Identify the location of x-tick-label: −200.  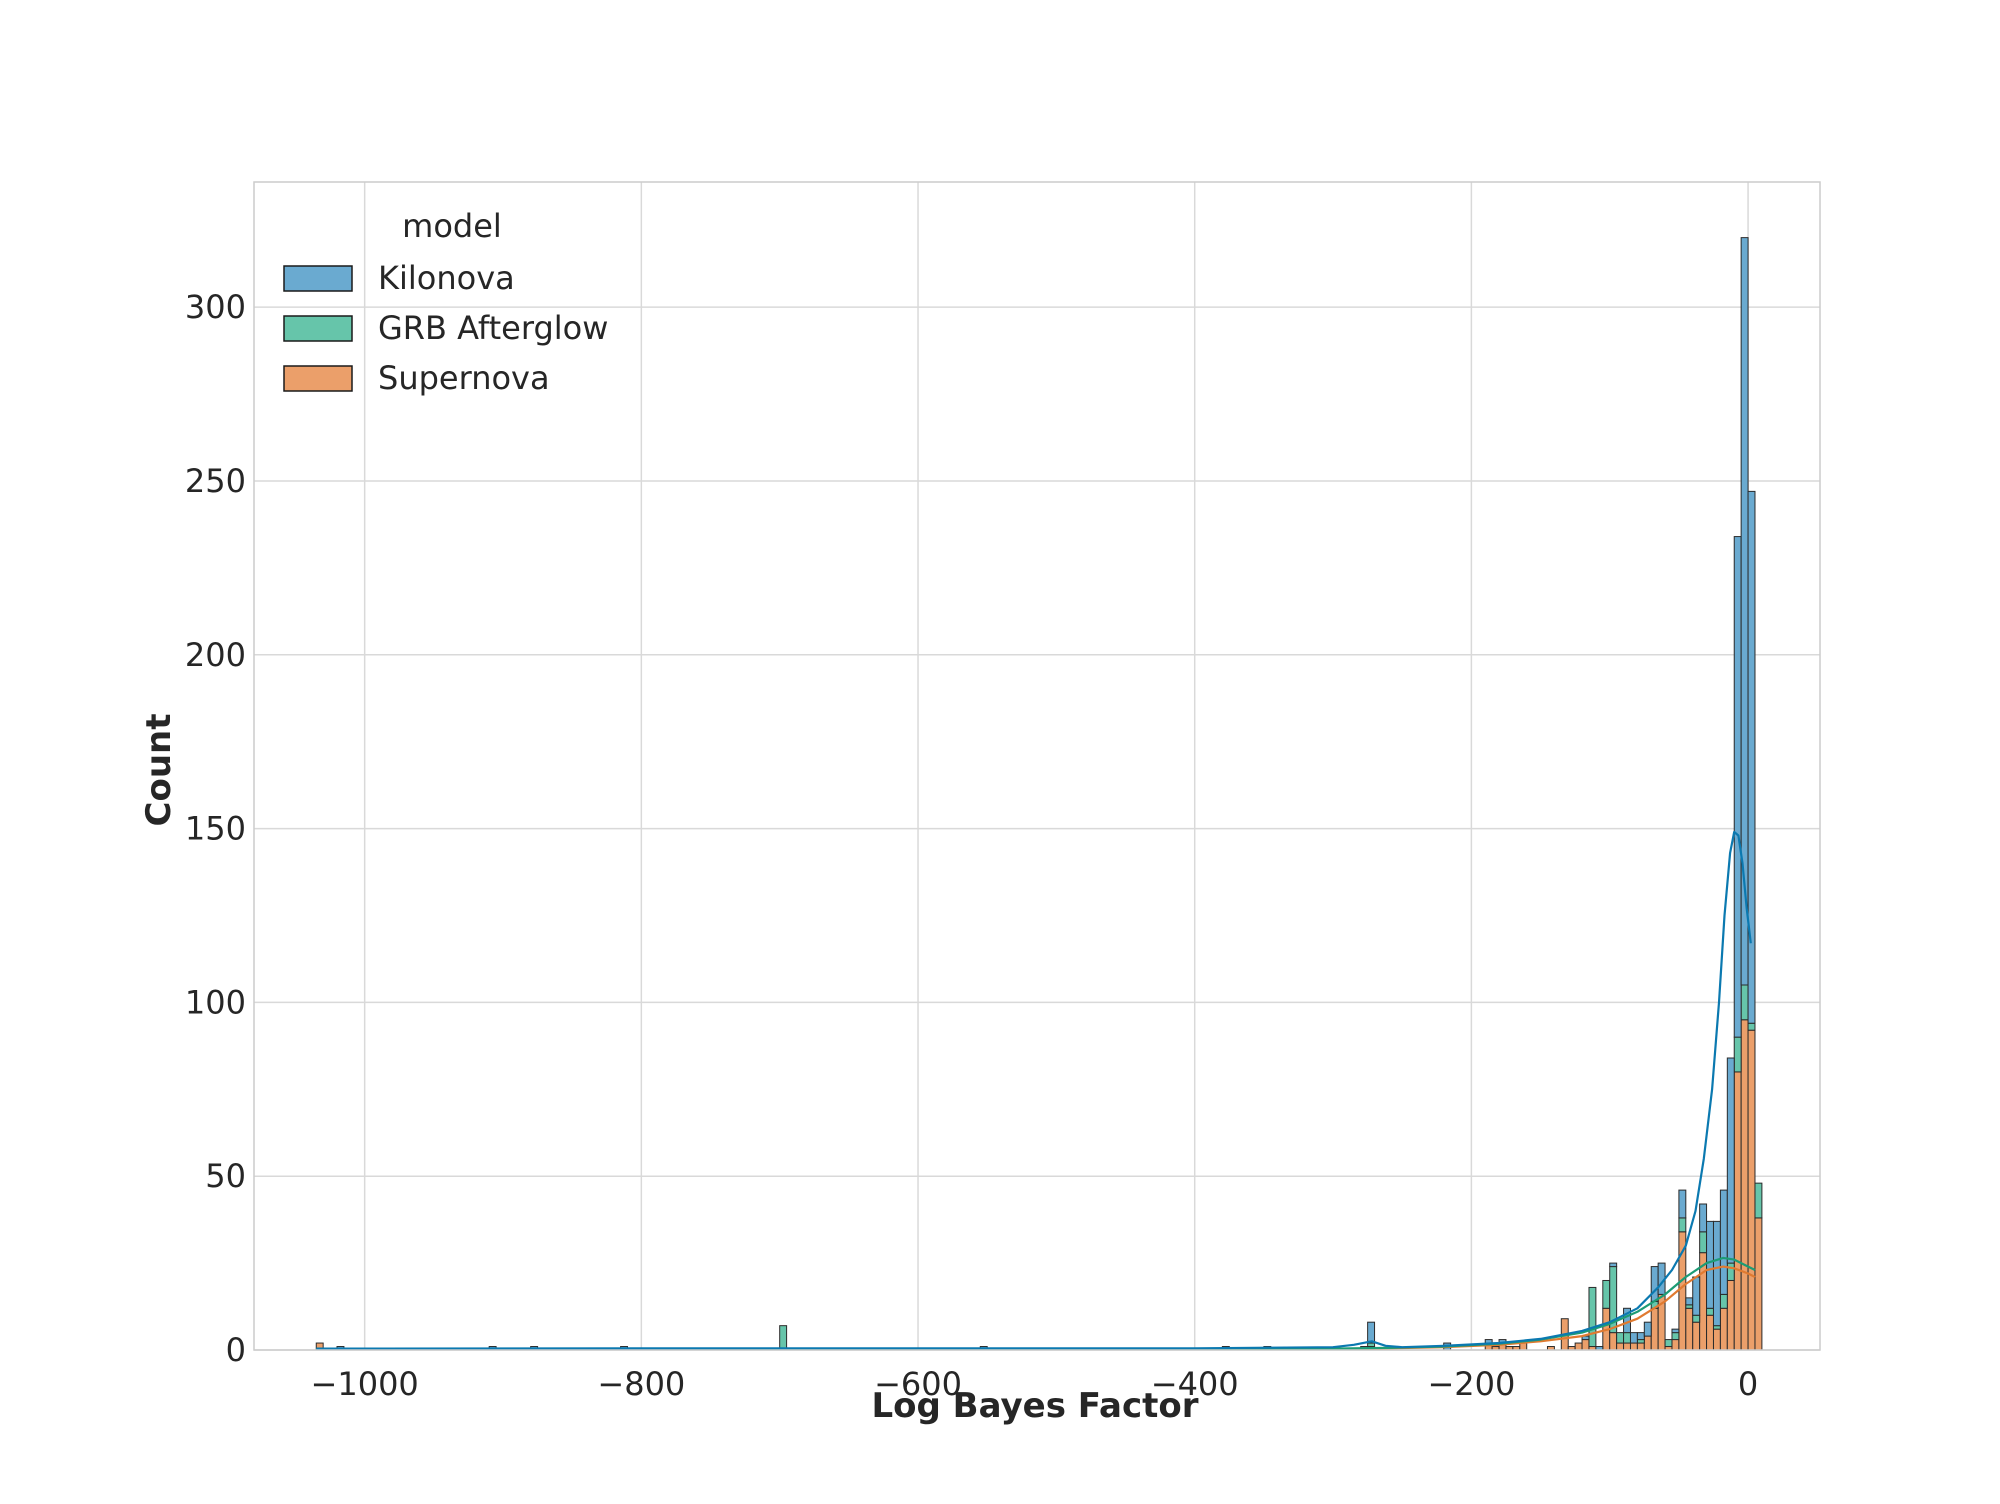
(1471, 1384).